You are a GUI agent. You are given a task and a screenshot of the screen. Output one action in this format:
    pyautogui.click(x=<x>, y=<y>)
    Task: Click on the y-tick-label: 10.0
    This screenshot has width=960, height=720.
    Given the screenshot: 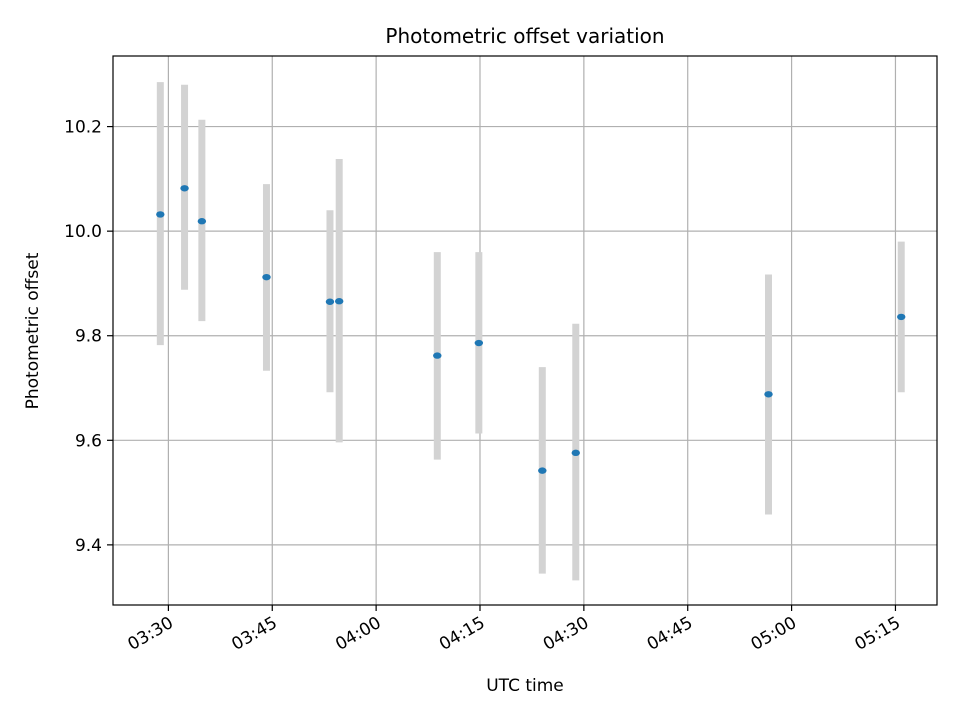 What is the action you would take?
    pyautogui.click(x=83, y=232)
    